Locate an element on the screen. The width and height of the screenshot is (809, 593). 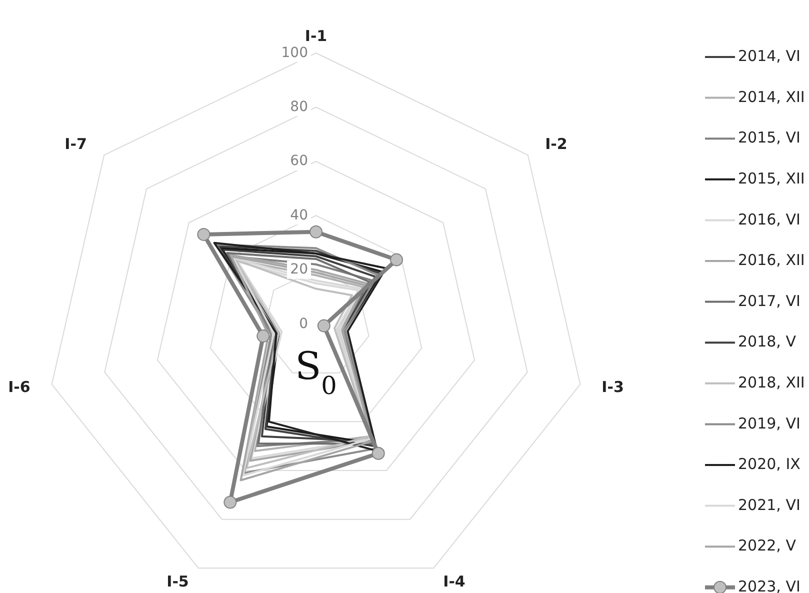
legend-label: 2014, XII is located at coordinates (771, 97).